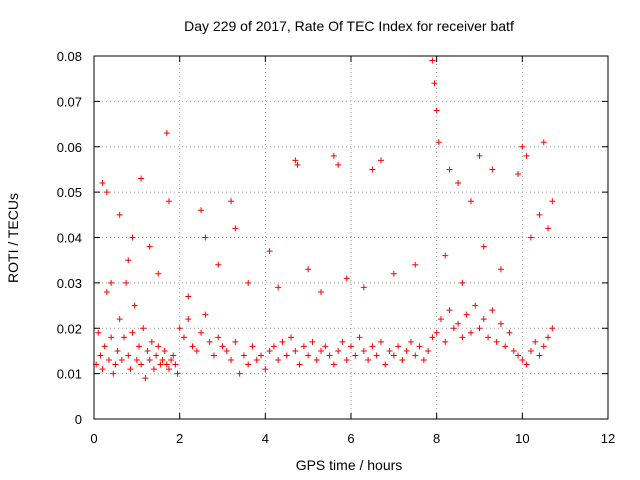 The image size is (640, 480). Describe the element at coordinates (78, 419) in the screenshot. I see `y-tick-label: 0` at that location.